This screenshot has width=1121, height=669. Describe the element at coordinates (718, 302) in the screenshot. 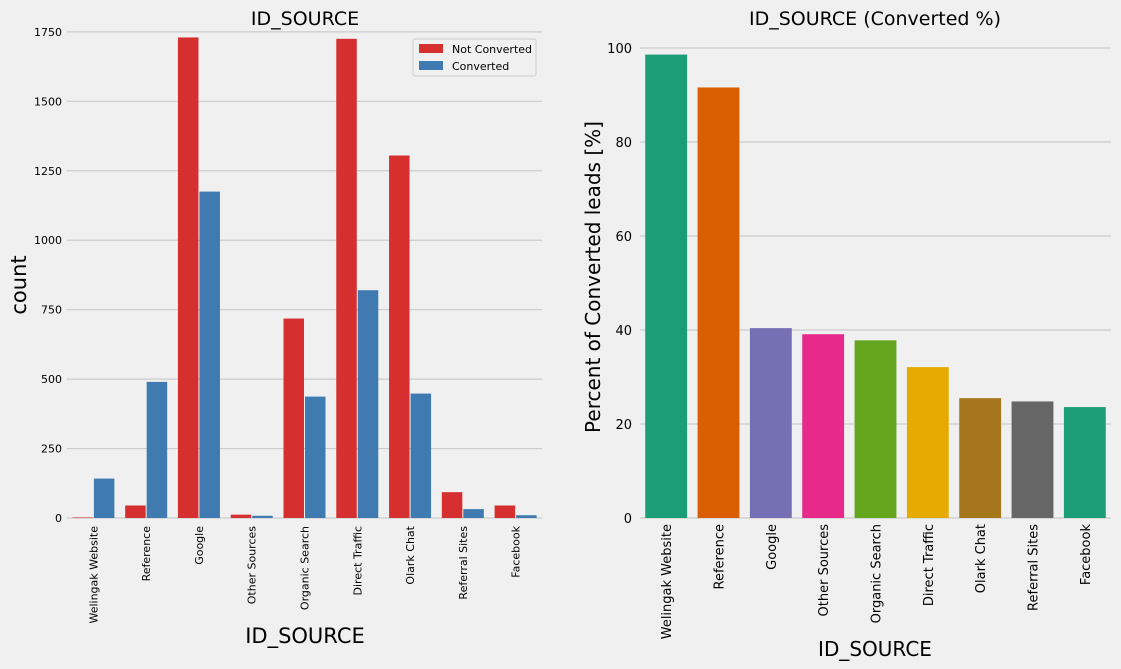

I see `bar-reference` at that location.